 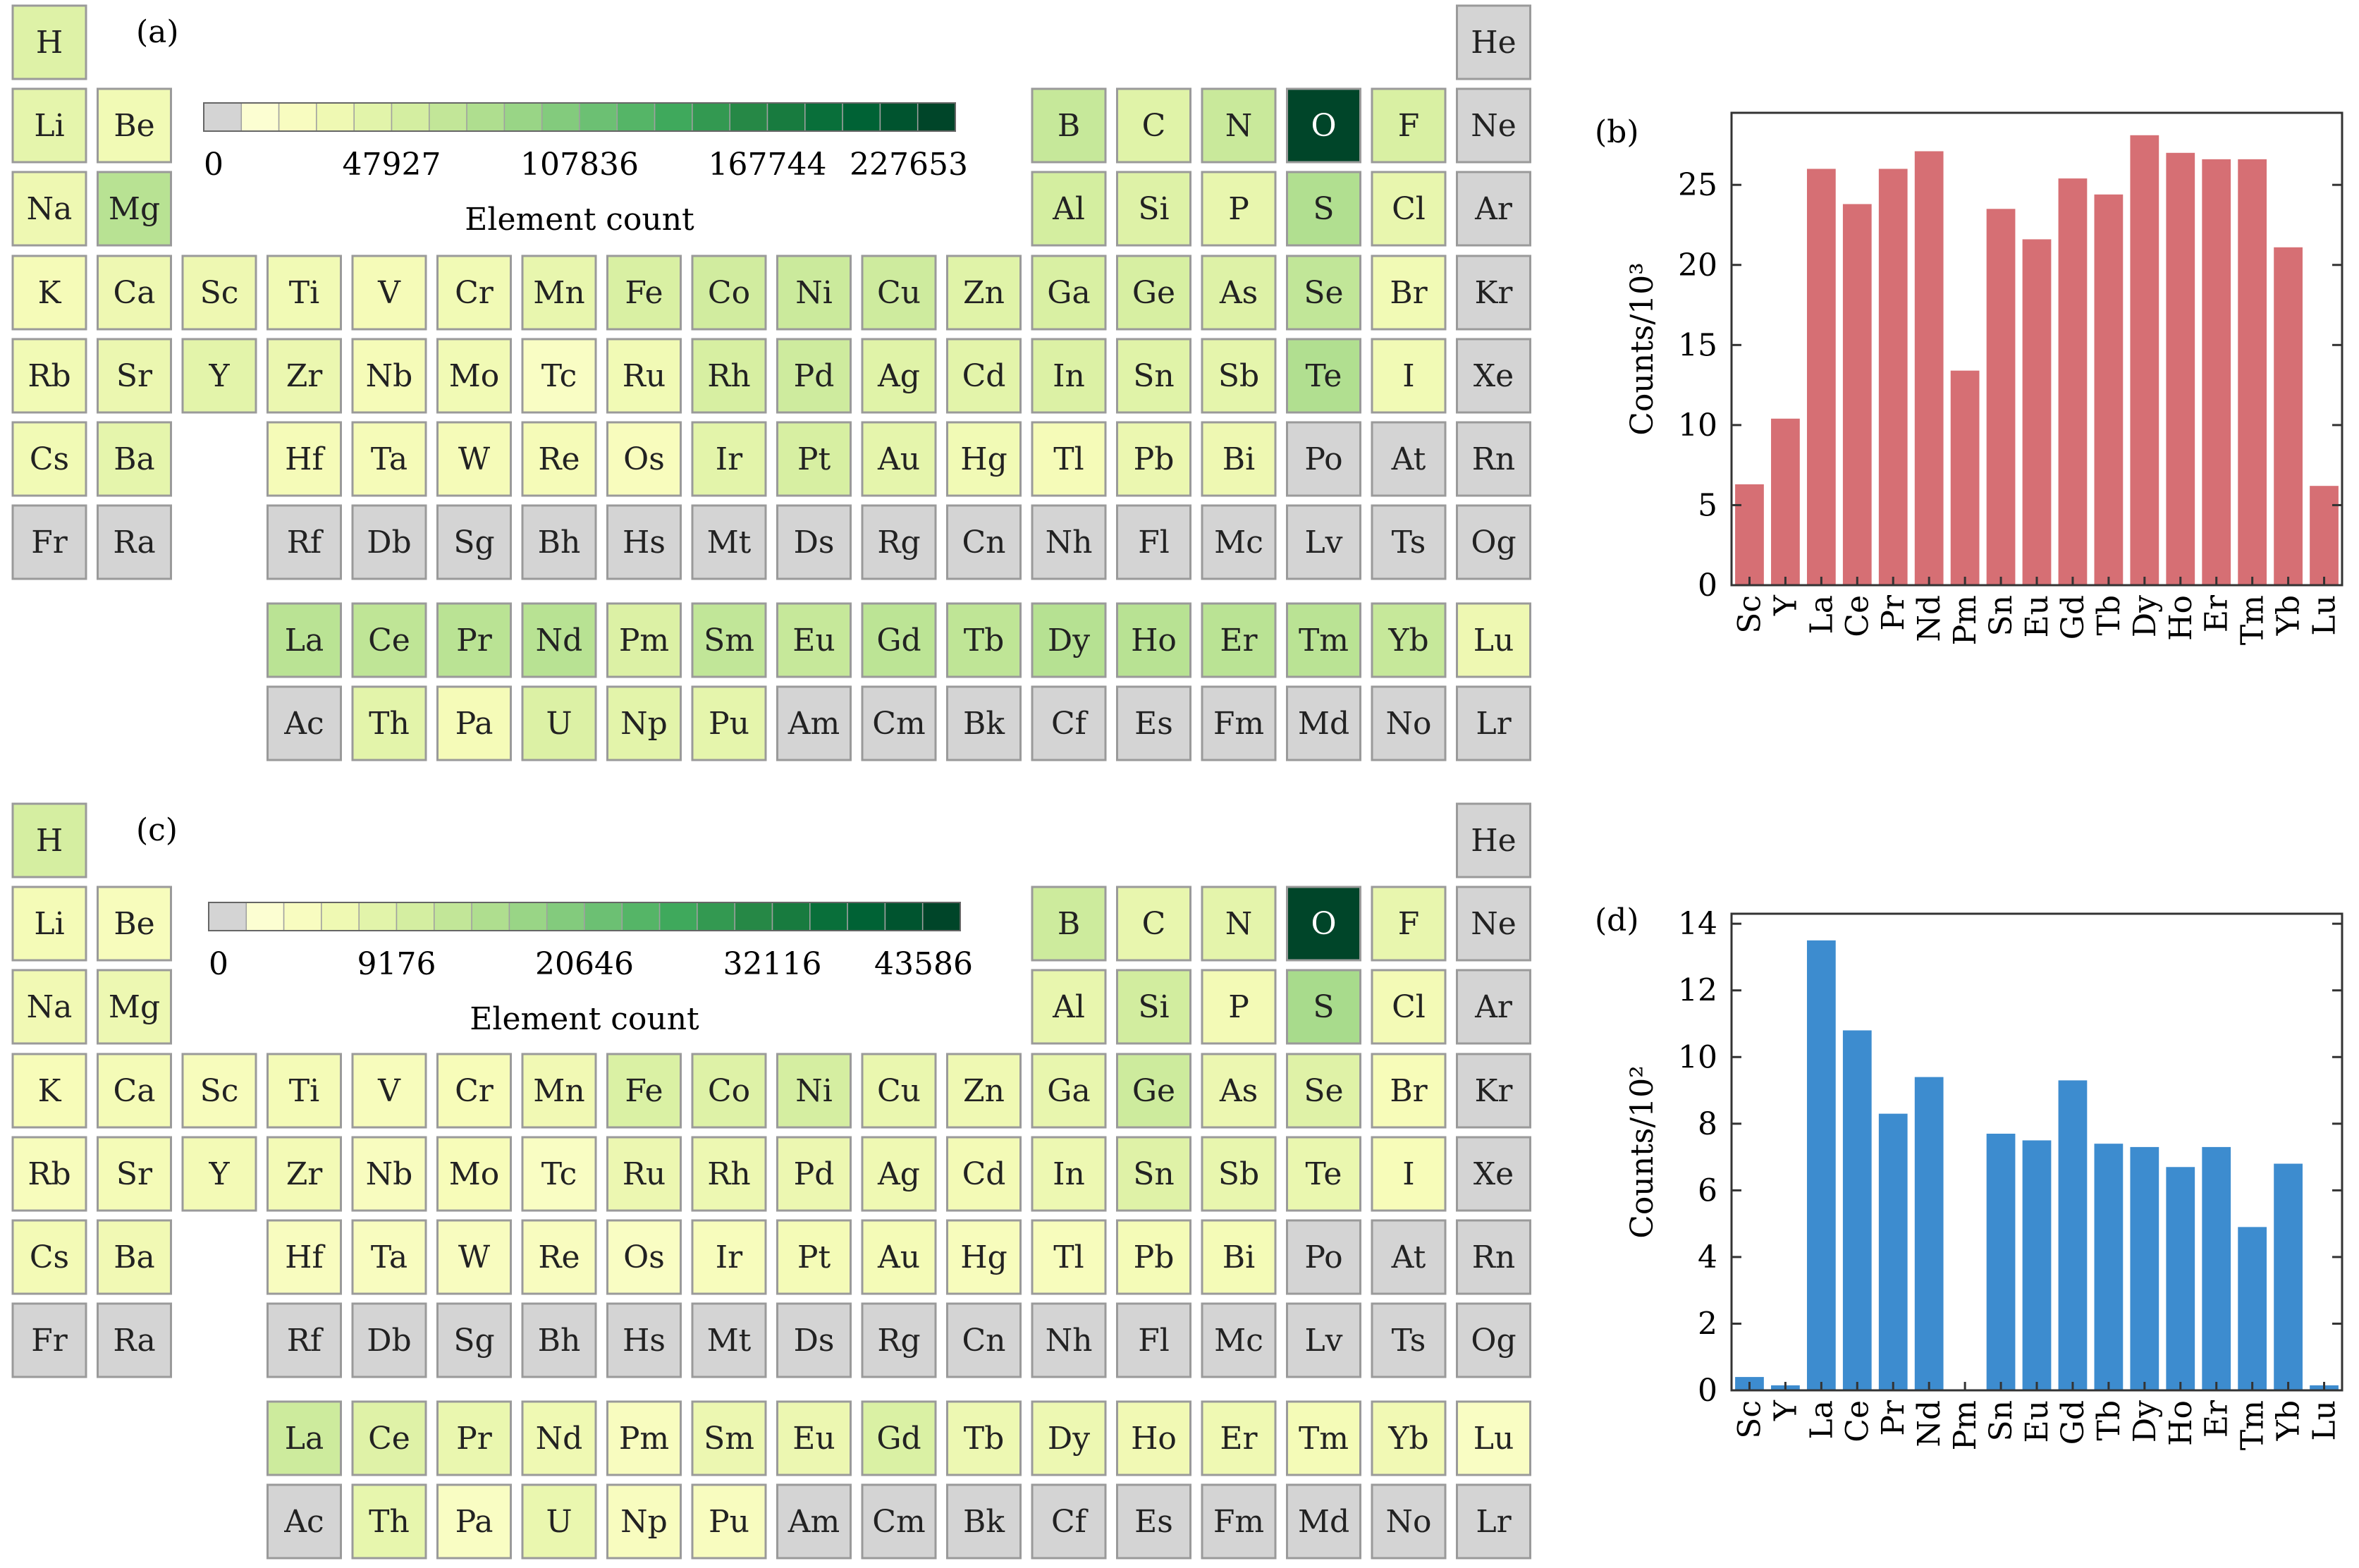 I want to click on element-symbol: Mt, so click(x=729, y=1341).